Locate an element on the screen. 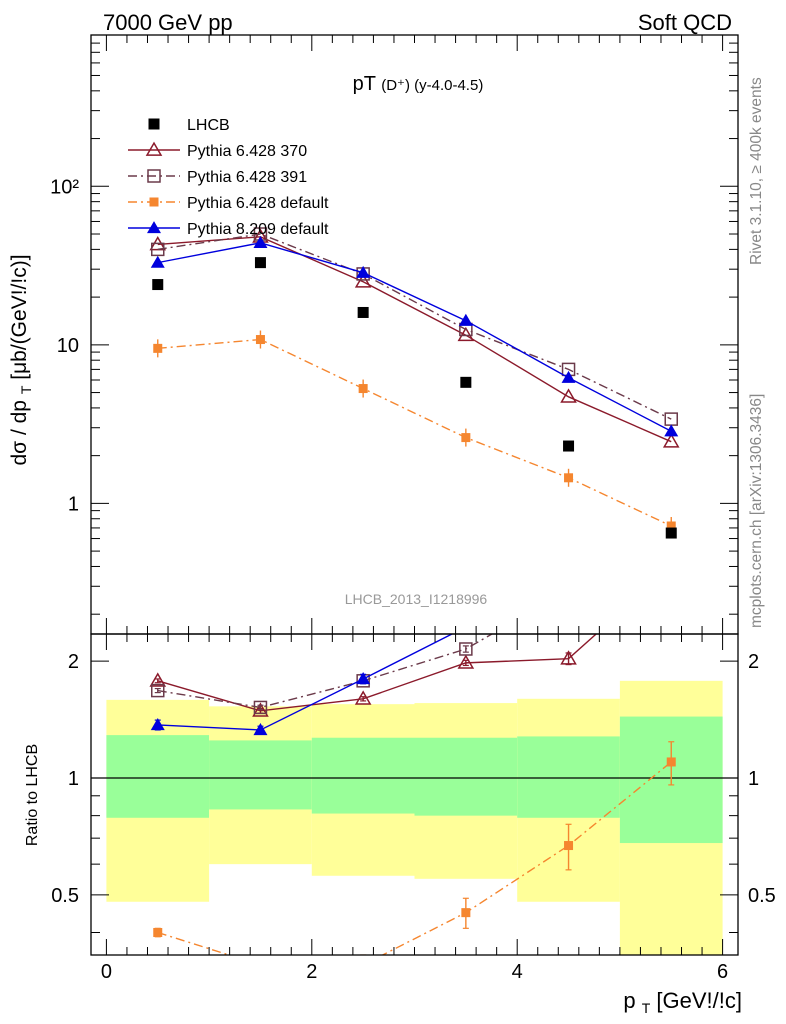 Image resolution: width=786 pixels, height=1024 pixels. y-axis-label: dσ / dp T [μb/(GeV!/!c)] is located at coordinates (22, 359).